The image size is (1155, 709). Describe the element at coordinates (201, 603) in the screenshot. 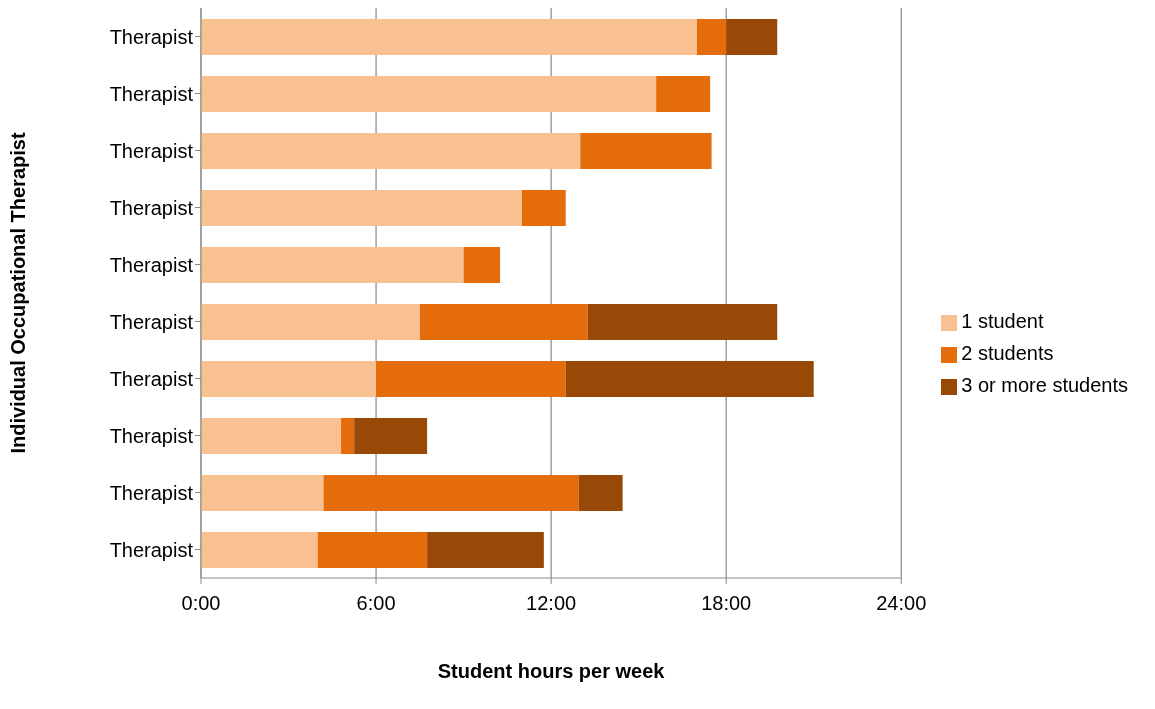

I see `x-tick-label: 0:00` at that location.